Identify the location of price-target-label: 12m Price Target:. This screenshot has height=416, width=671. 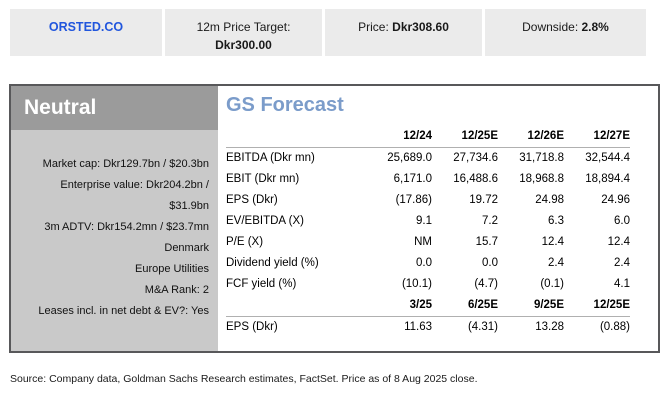
(243, 27).